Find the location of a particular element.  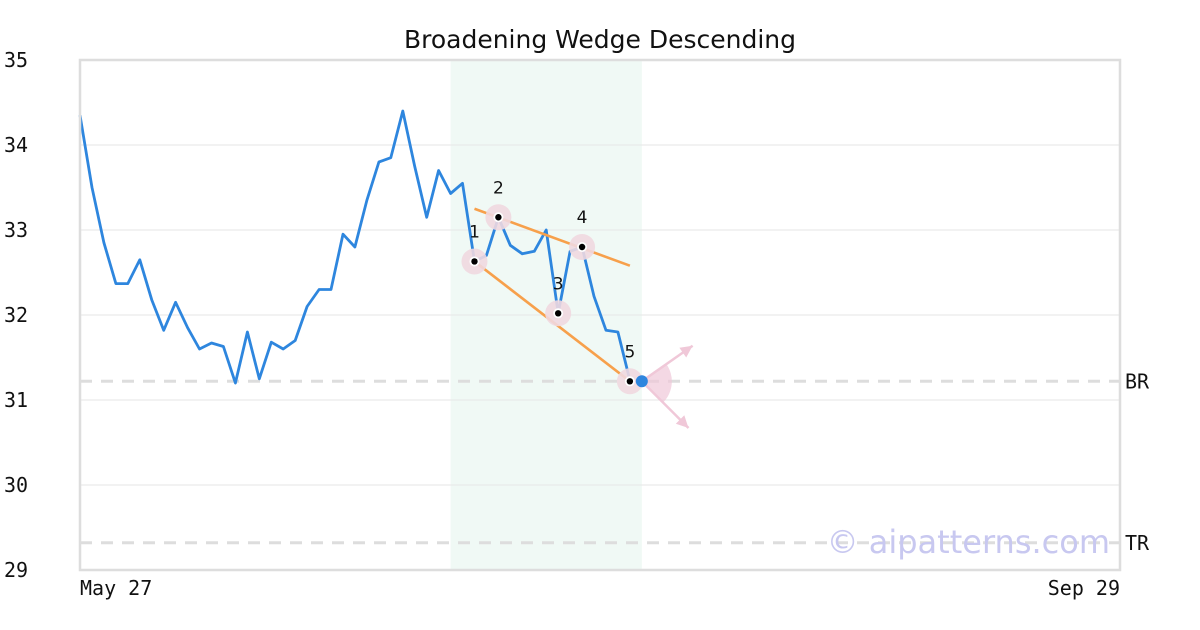

pivot-layer: 1 2 3 4 5 is located at coordinates (554, 286).